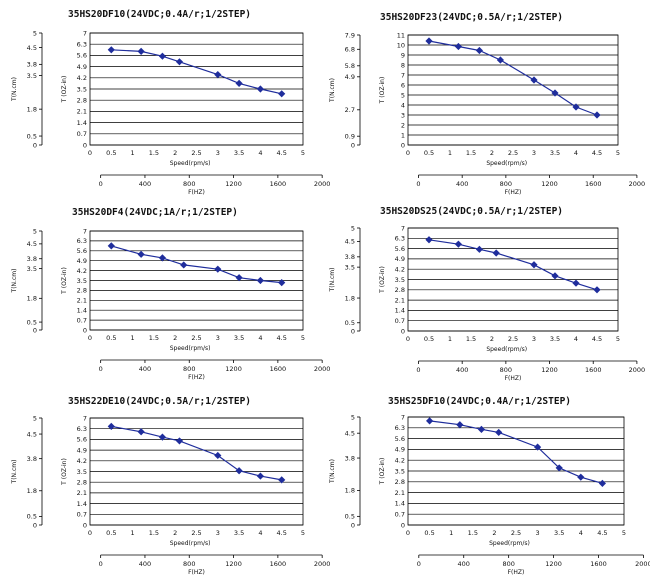 This screenshot has height=582, width=650. I want to click on y-tick-label: 6, so click(403, 85).